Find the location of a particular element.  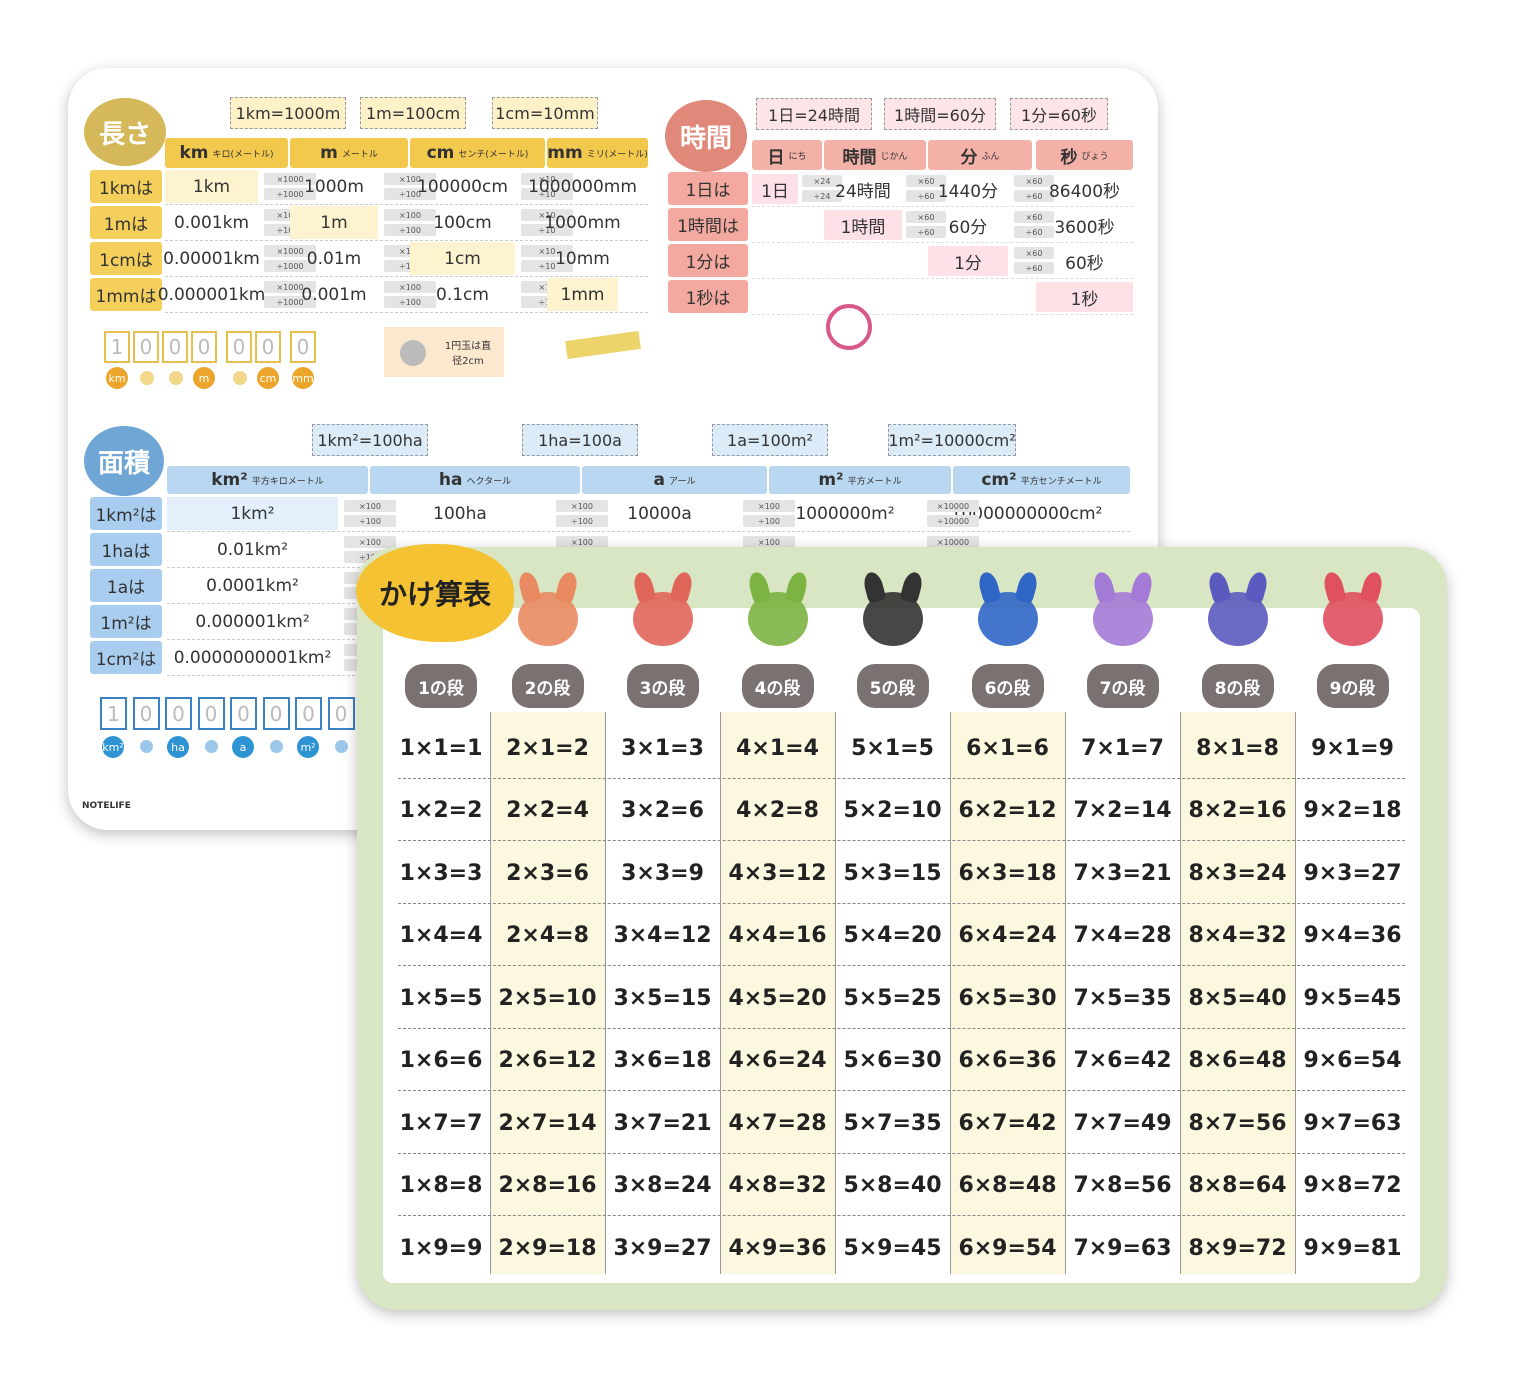

reading: センチ(メートル) is located at coordinates (493, 154).